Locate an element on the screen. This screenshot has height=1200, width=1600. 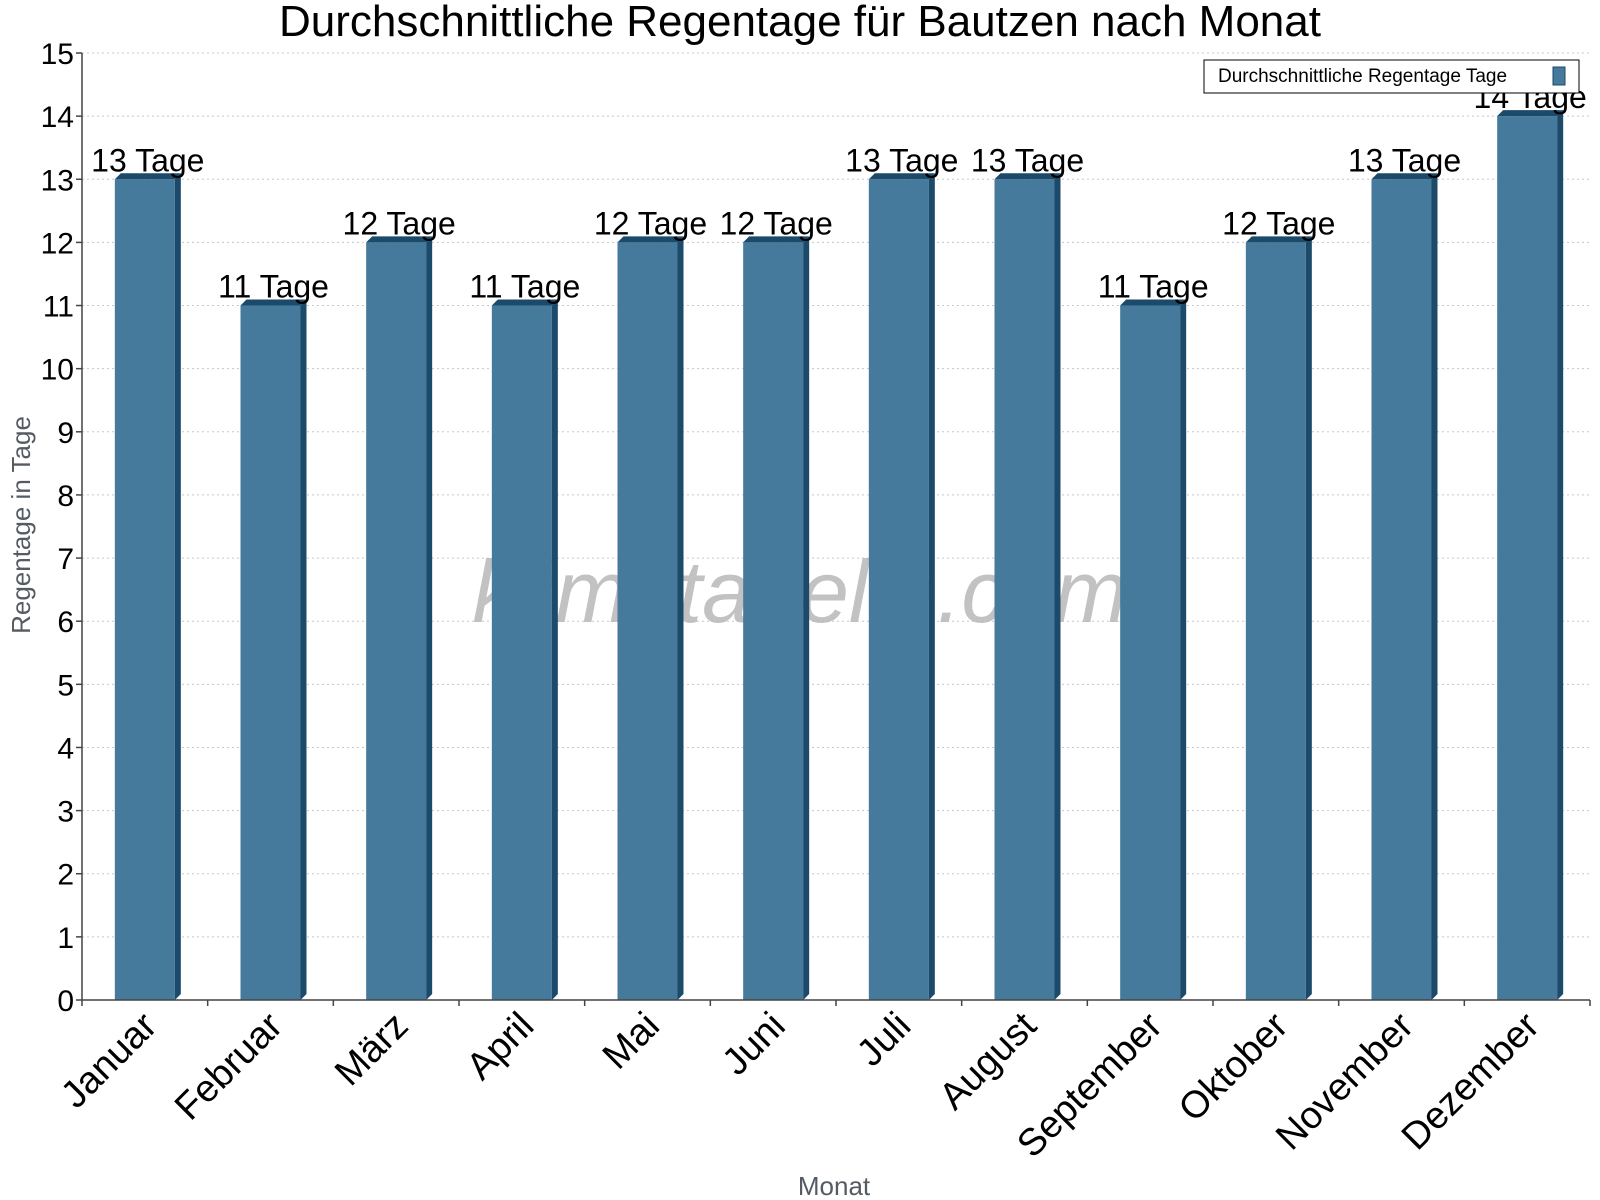
legend-label: Durchschnittliche Regentage Tage is located at coordinates (1362, 76).